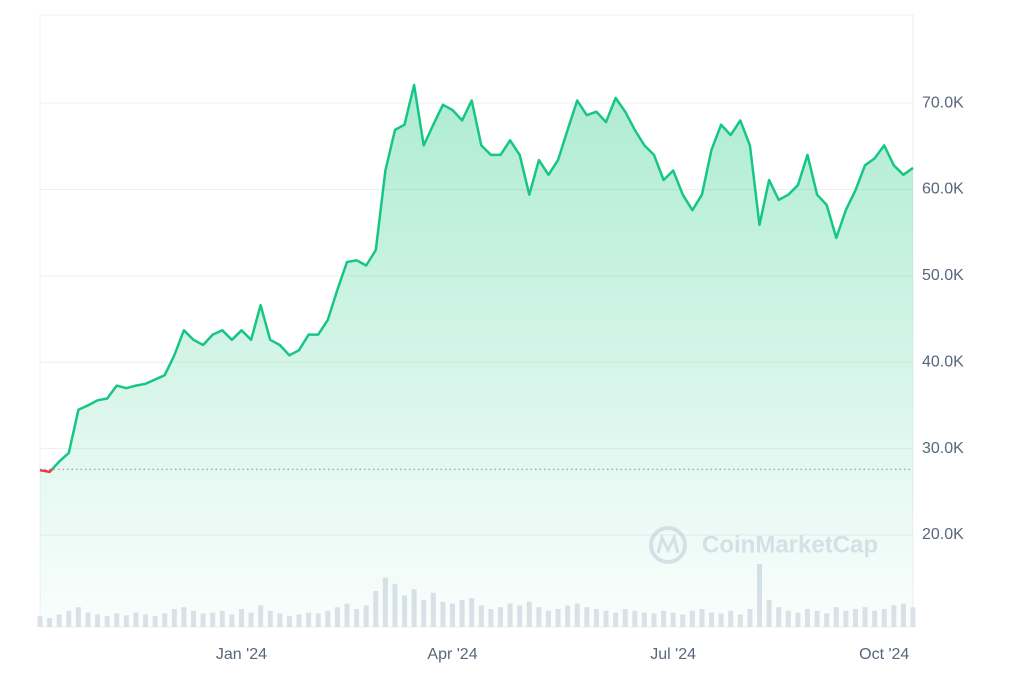  I want to click on x-tick-label: Jan '24, so click(241, 654).